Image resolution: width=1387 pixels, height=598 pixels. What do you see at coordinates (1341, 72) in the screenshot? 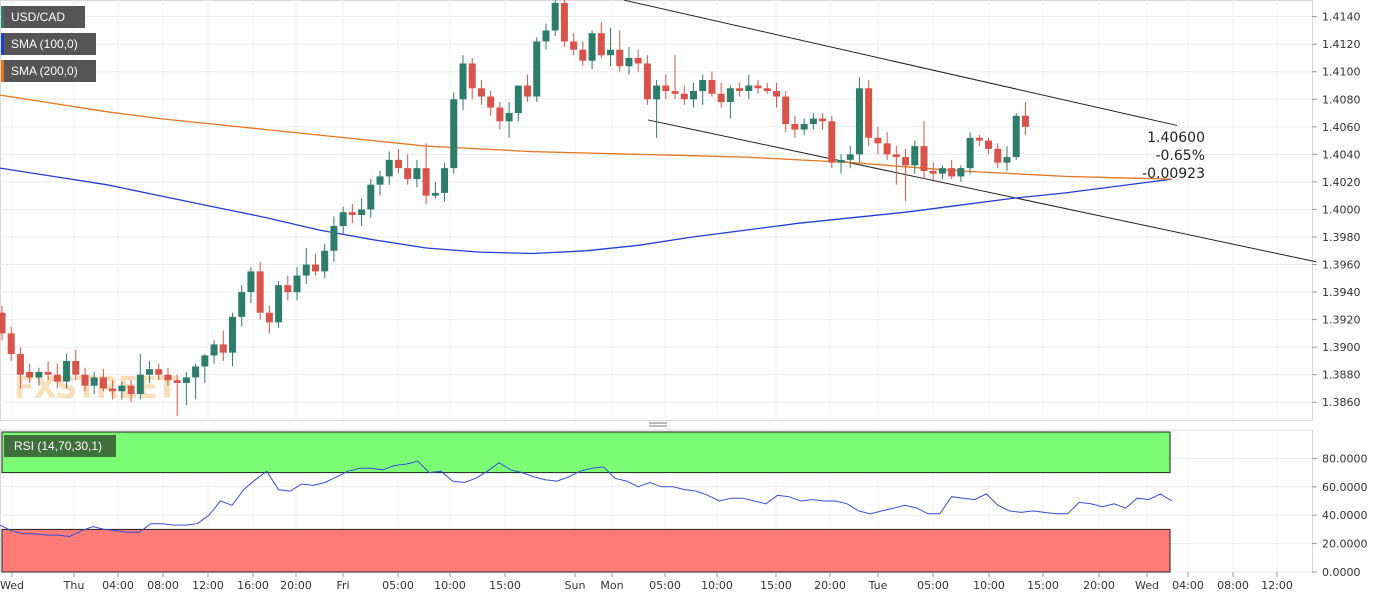
I see `price-tick-label: 1.4100` at bounding box center [1341, 72].